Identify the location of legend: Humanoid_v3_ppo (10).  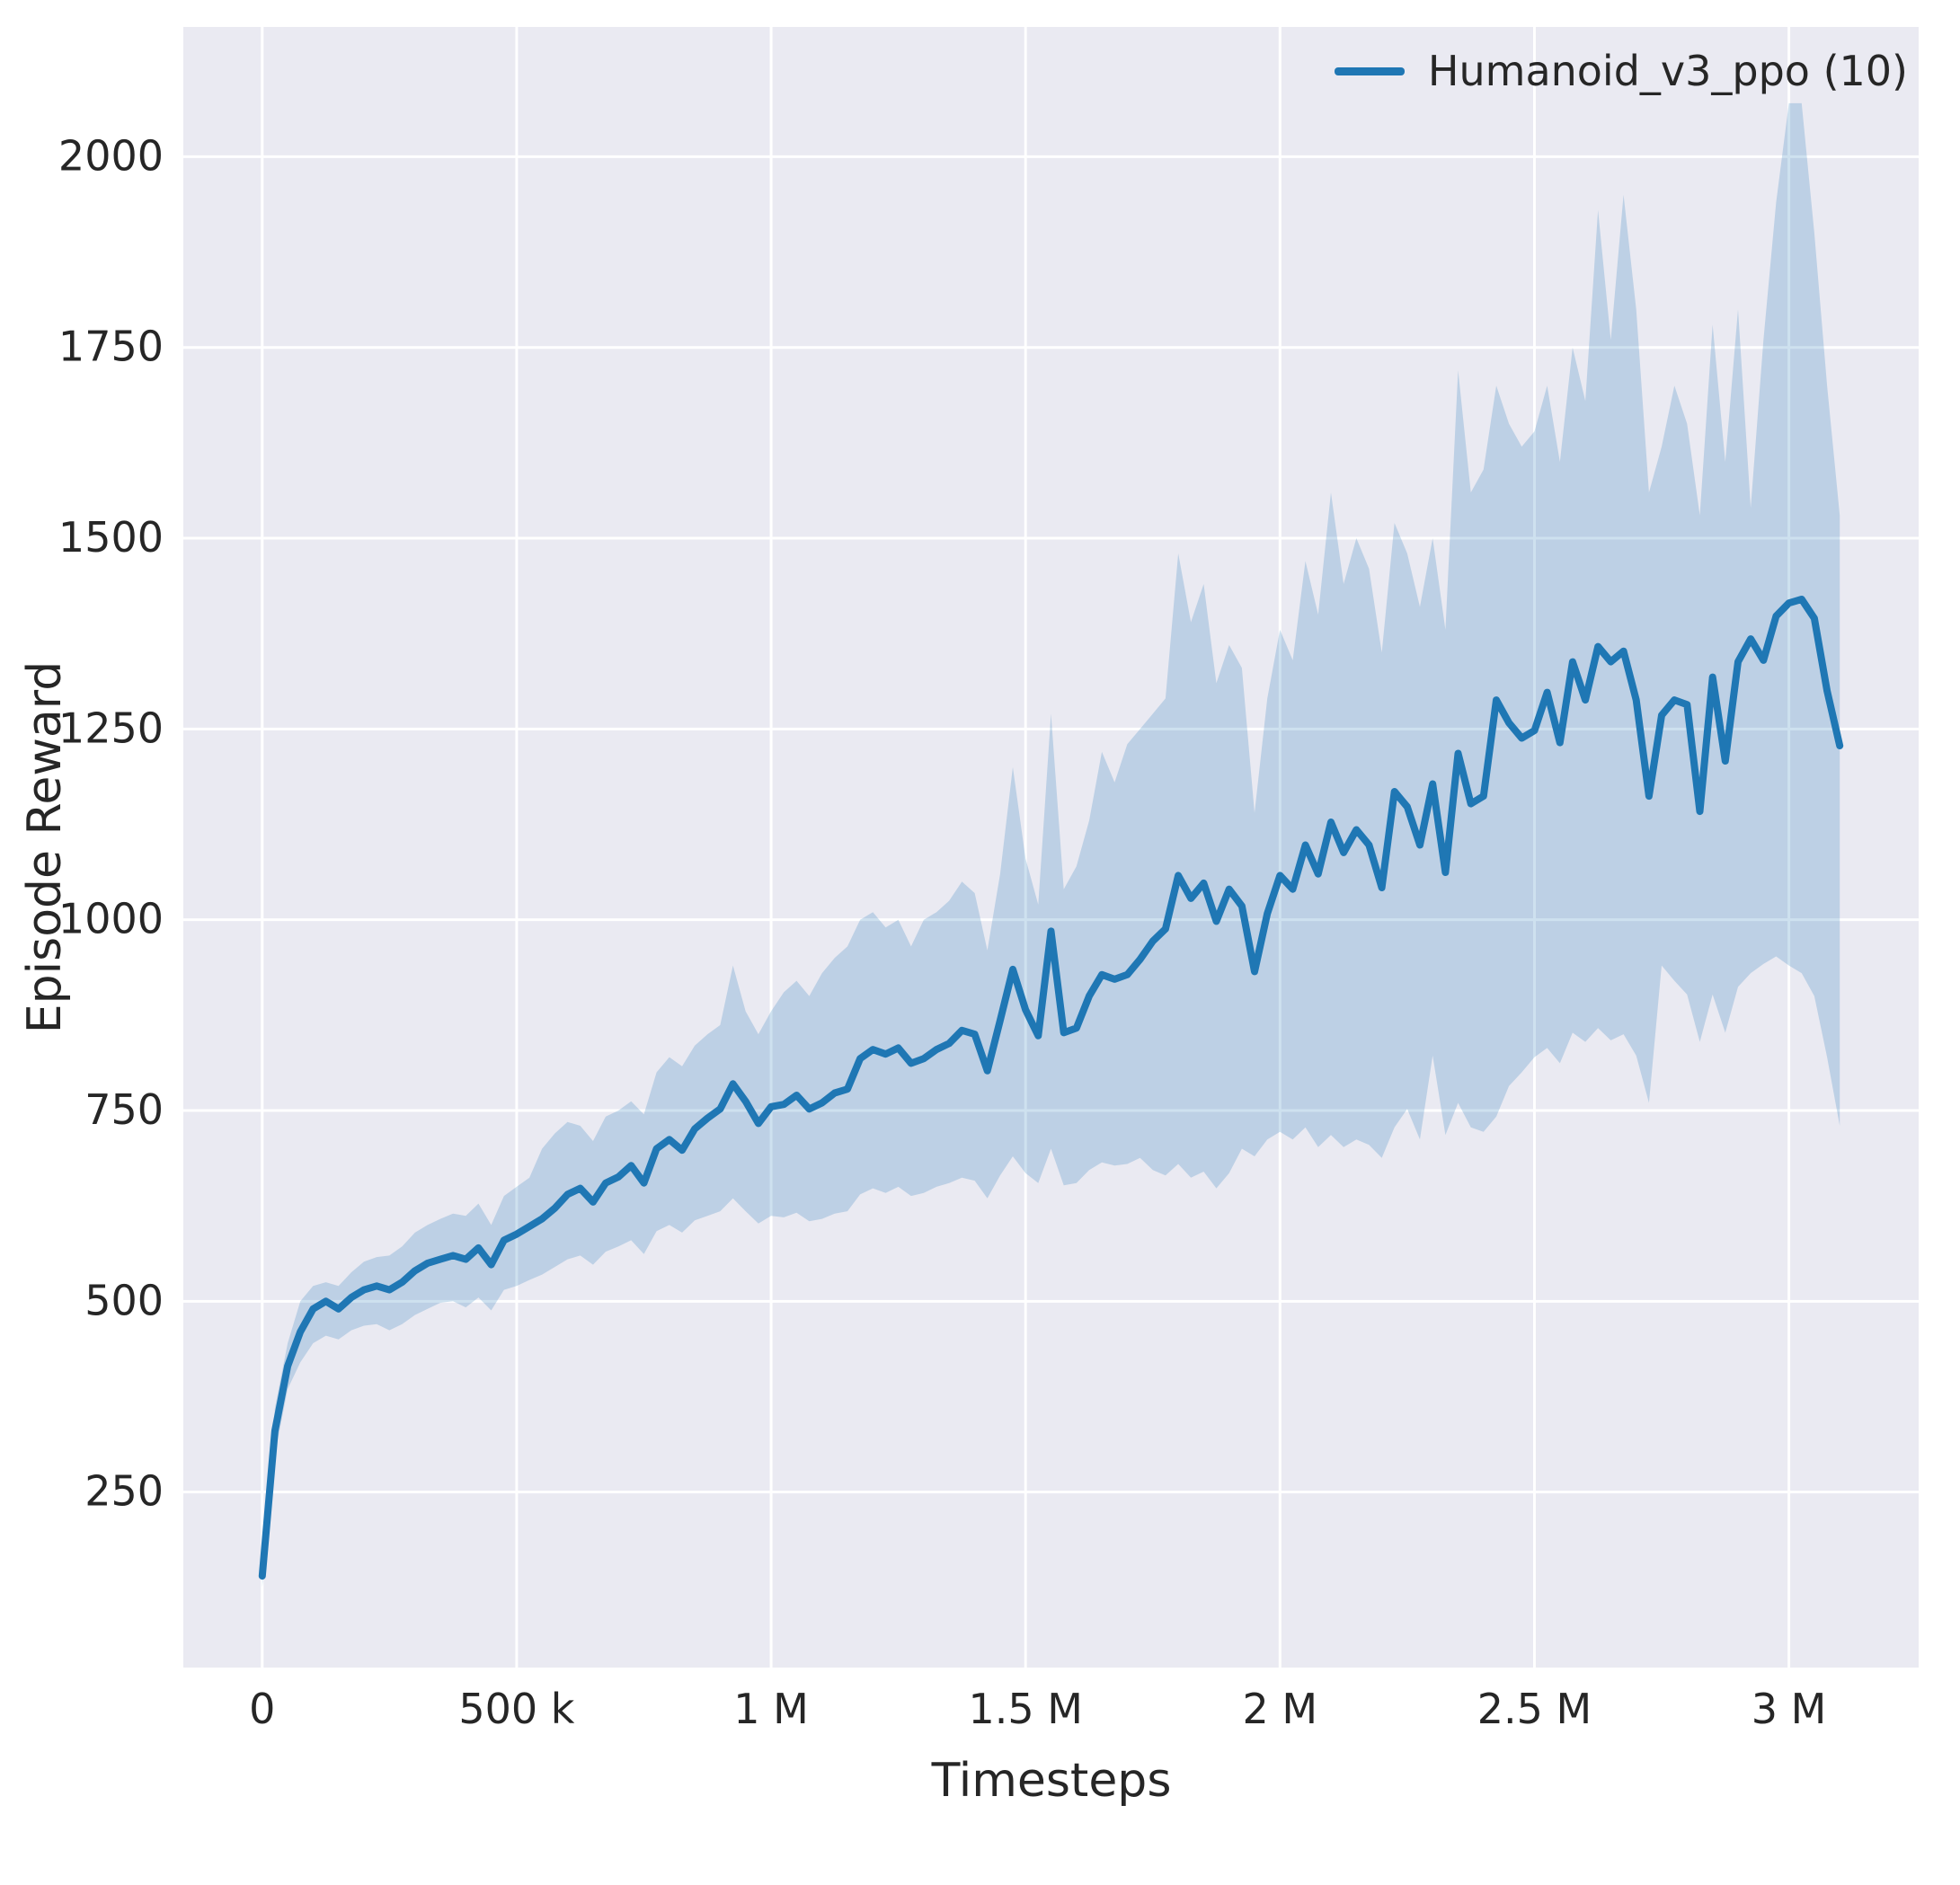
(1621, 71).